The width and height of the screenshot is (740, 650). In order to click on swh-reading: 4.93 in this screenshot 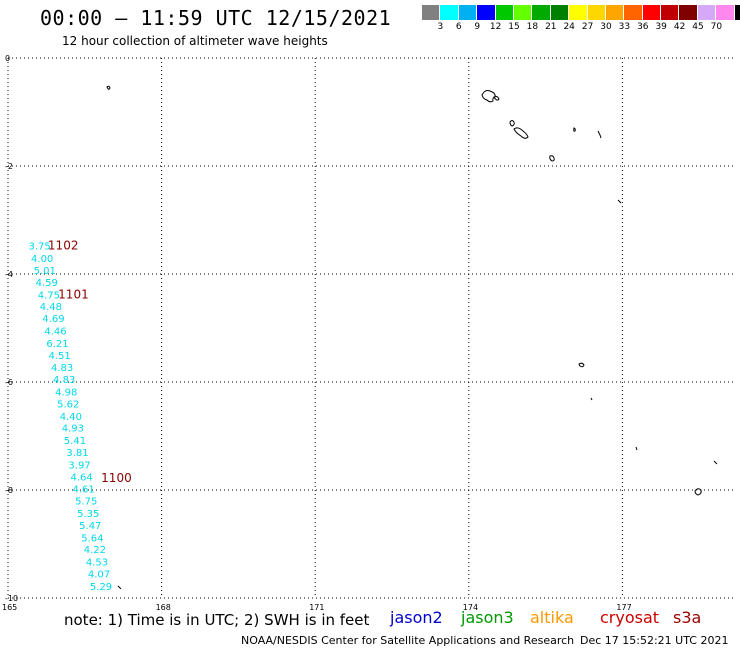, I will do `click(73, 429)`.